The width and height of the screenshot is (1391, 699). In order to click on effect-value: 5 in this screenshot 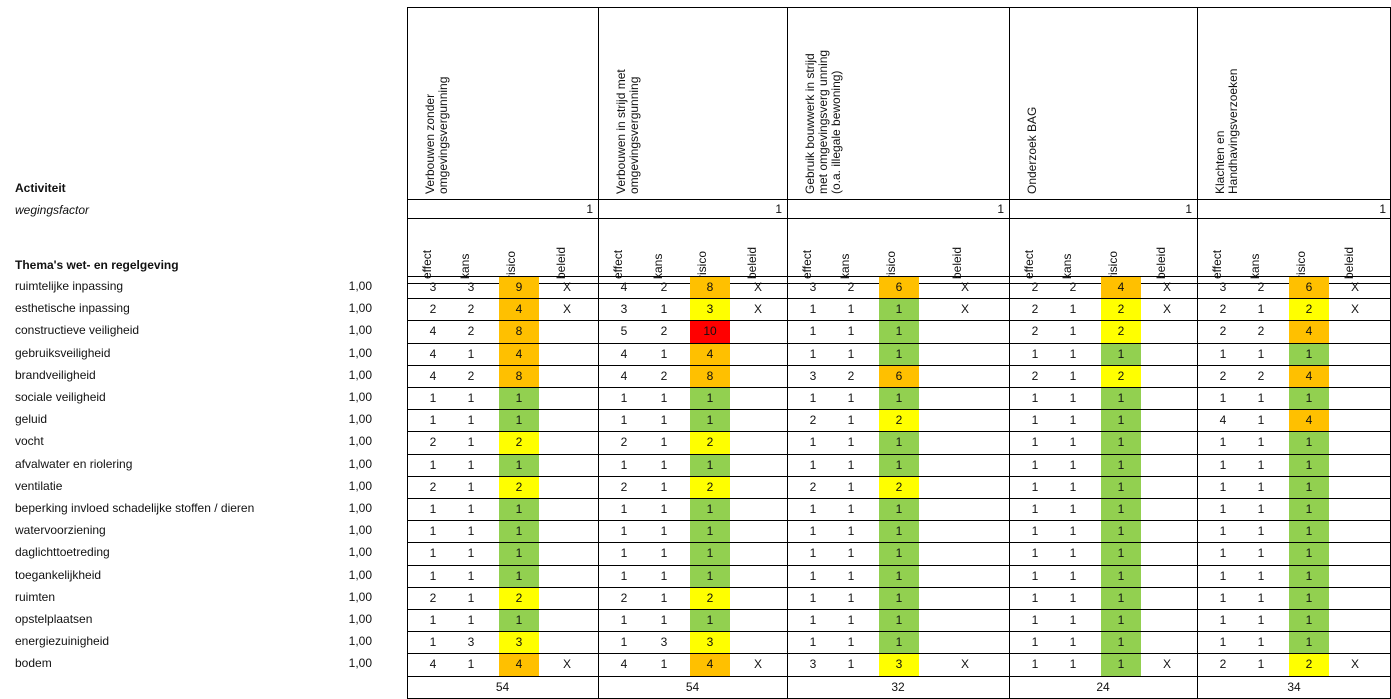, I will do `click(624, 331)`.